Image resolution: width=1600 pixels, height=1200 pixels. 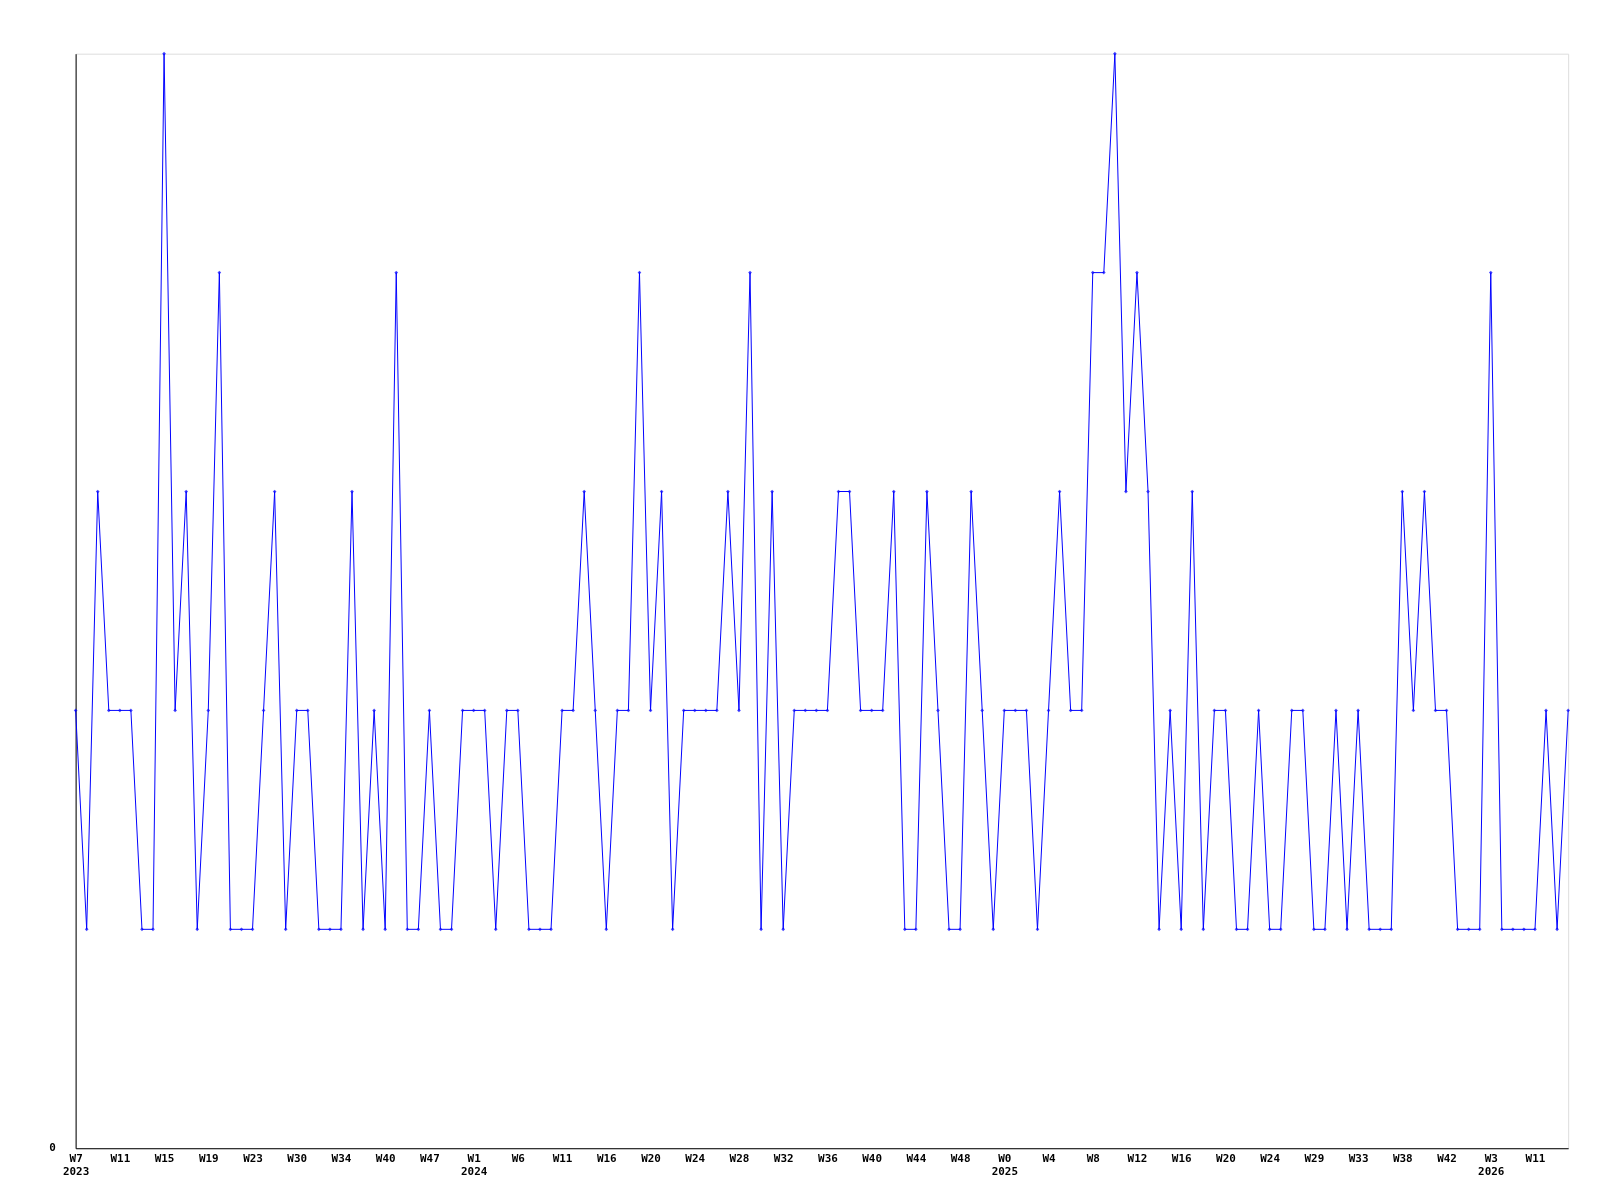 I want to click on x-tick-label: W12, so click(x=1137, y=1158).